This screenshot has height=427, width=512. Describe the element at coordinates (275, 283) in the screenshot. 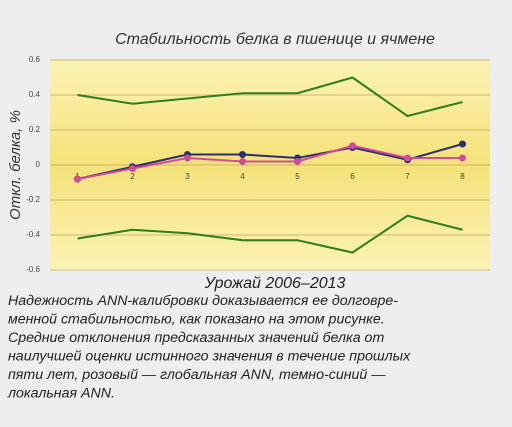

I see `x-axis-label: Урожай 2006–2013` at that location.